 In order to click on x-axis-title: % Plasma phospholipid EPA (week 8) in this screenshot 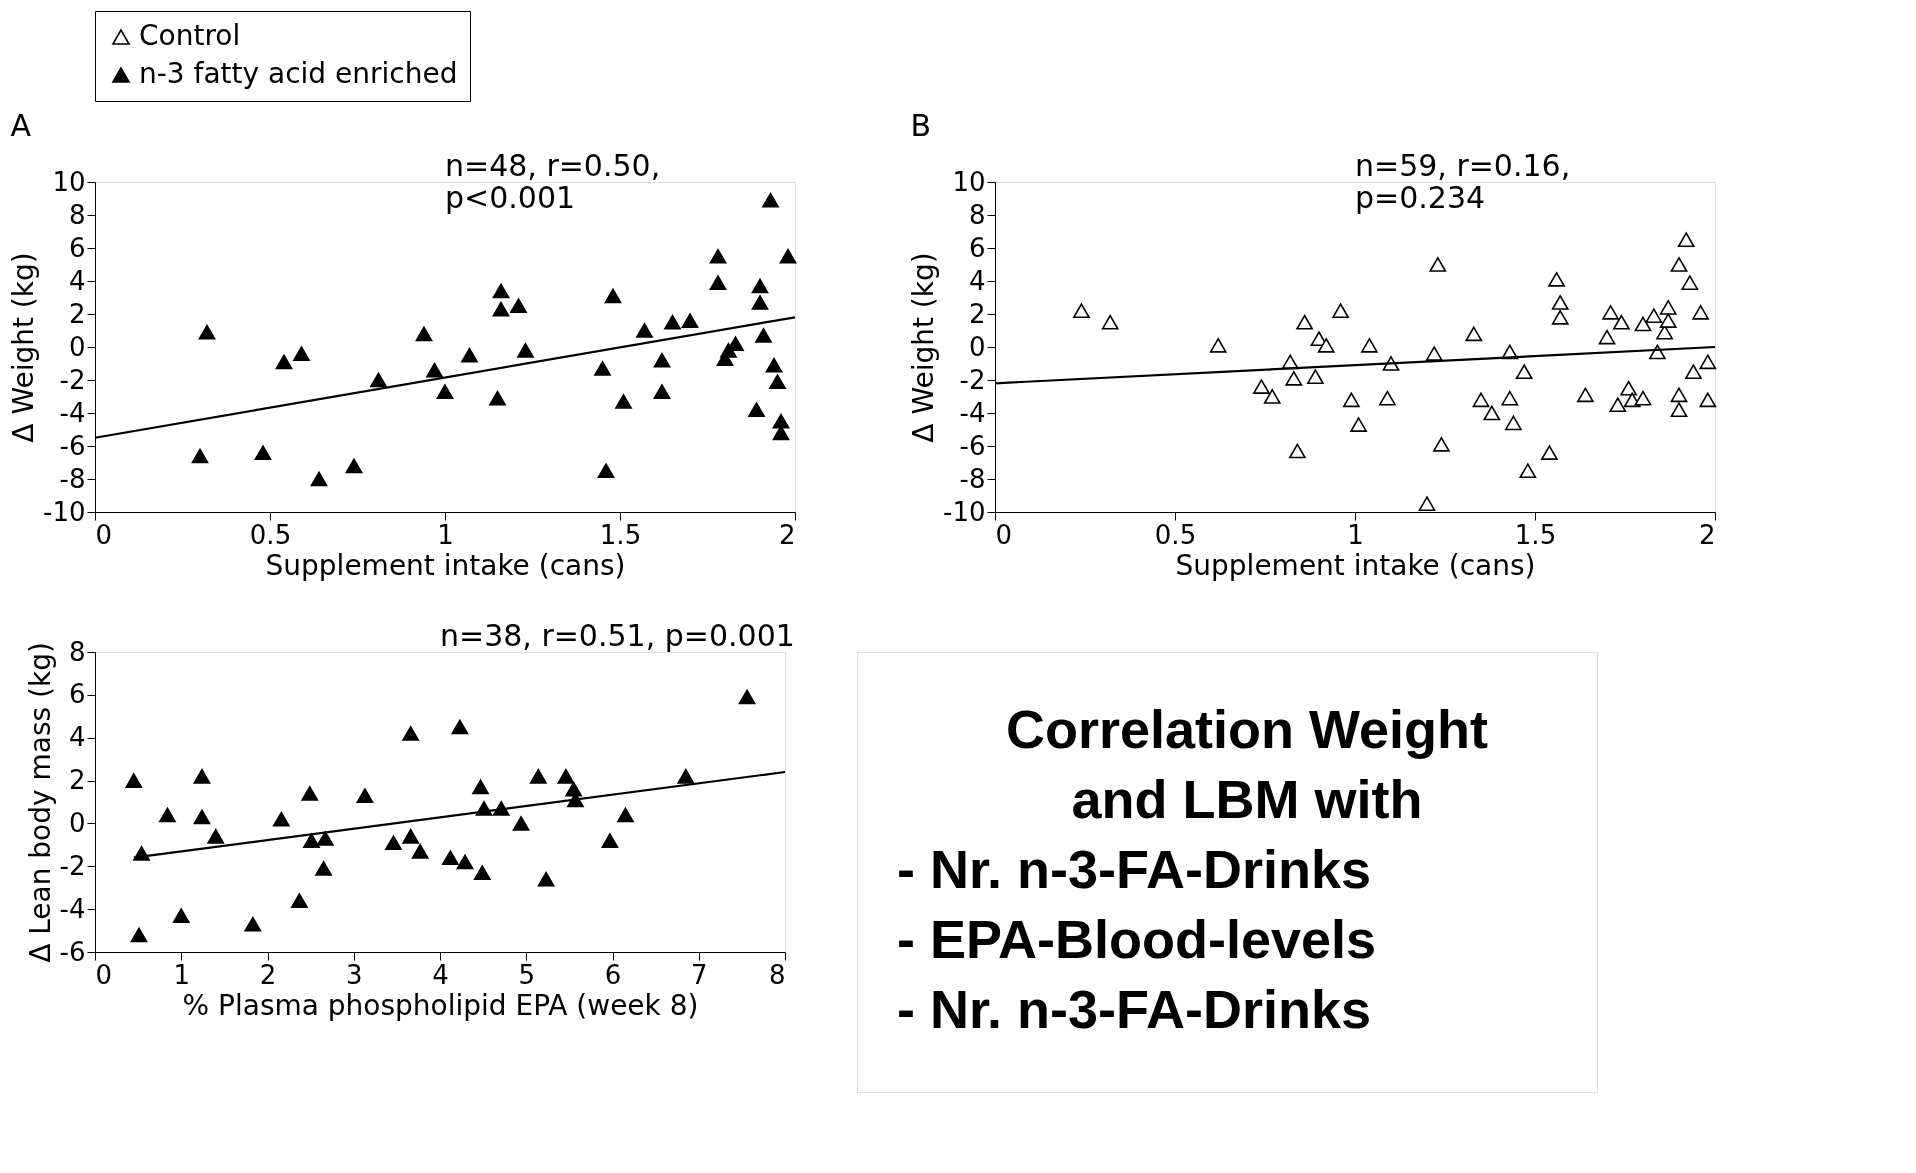, I will do `click(440, 1005)`.